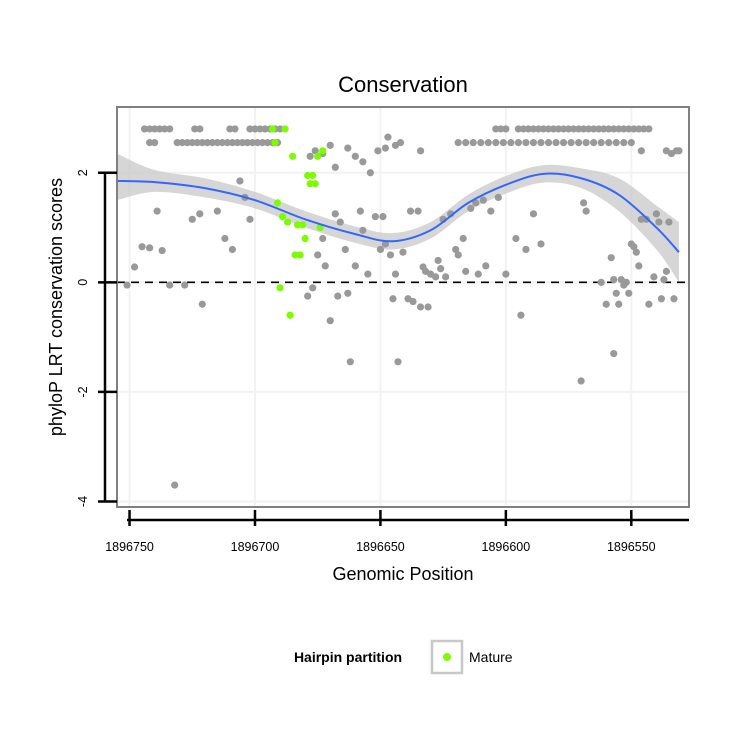 This screenshot has height=750, width=750. I want to click on smooth-line, so click(398, 212).